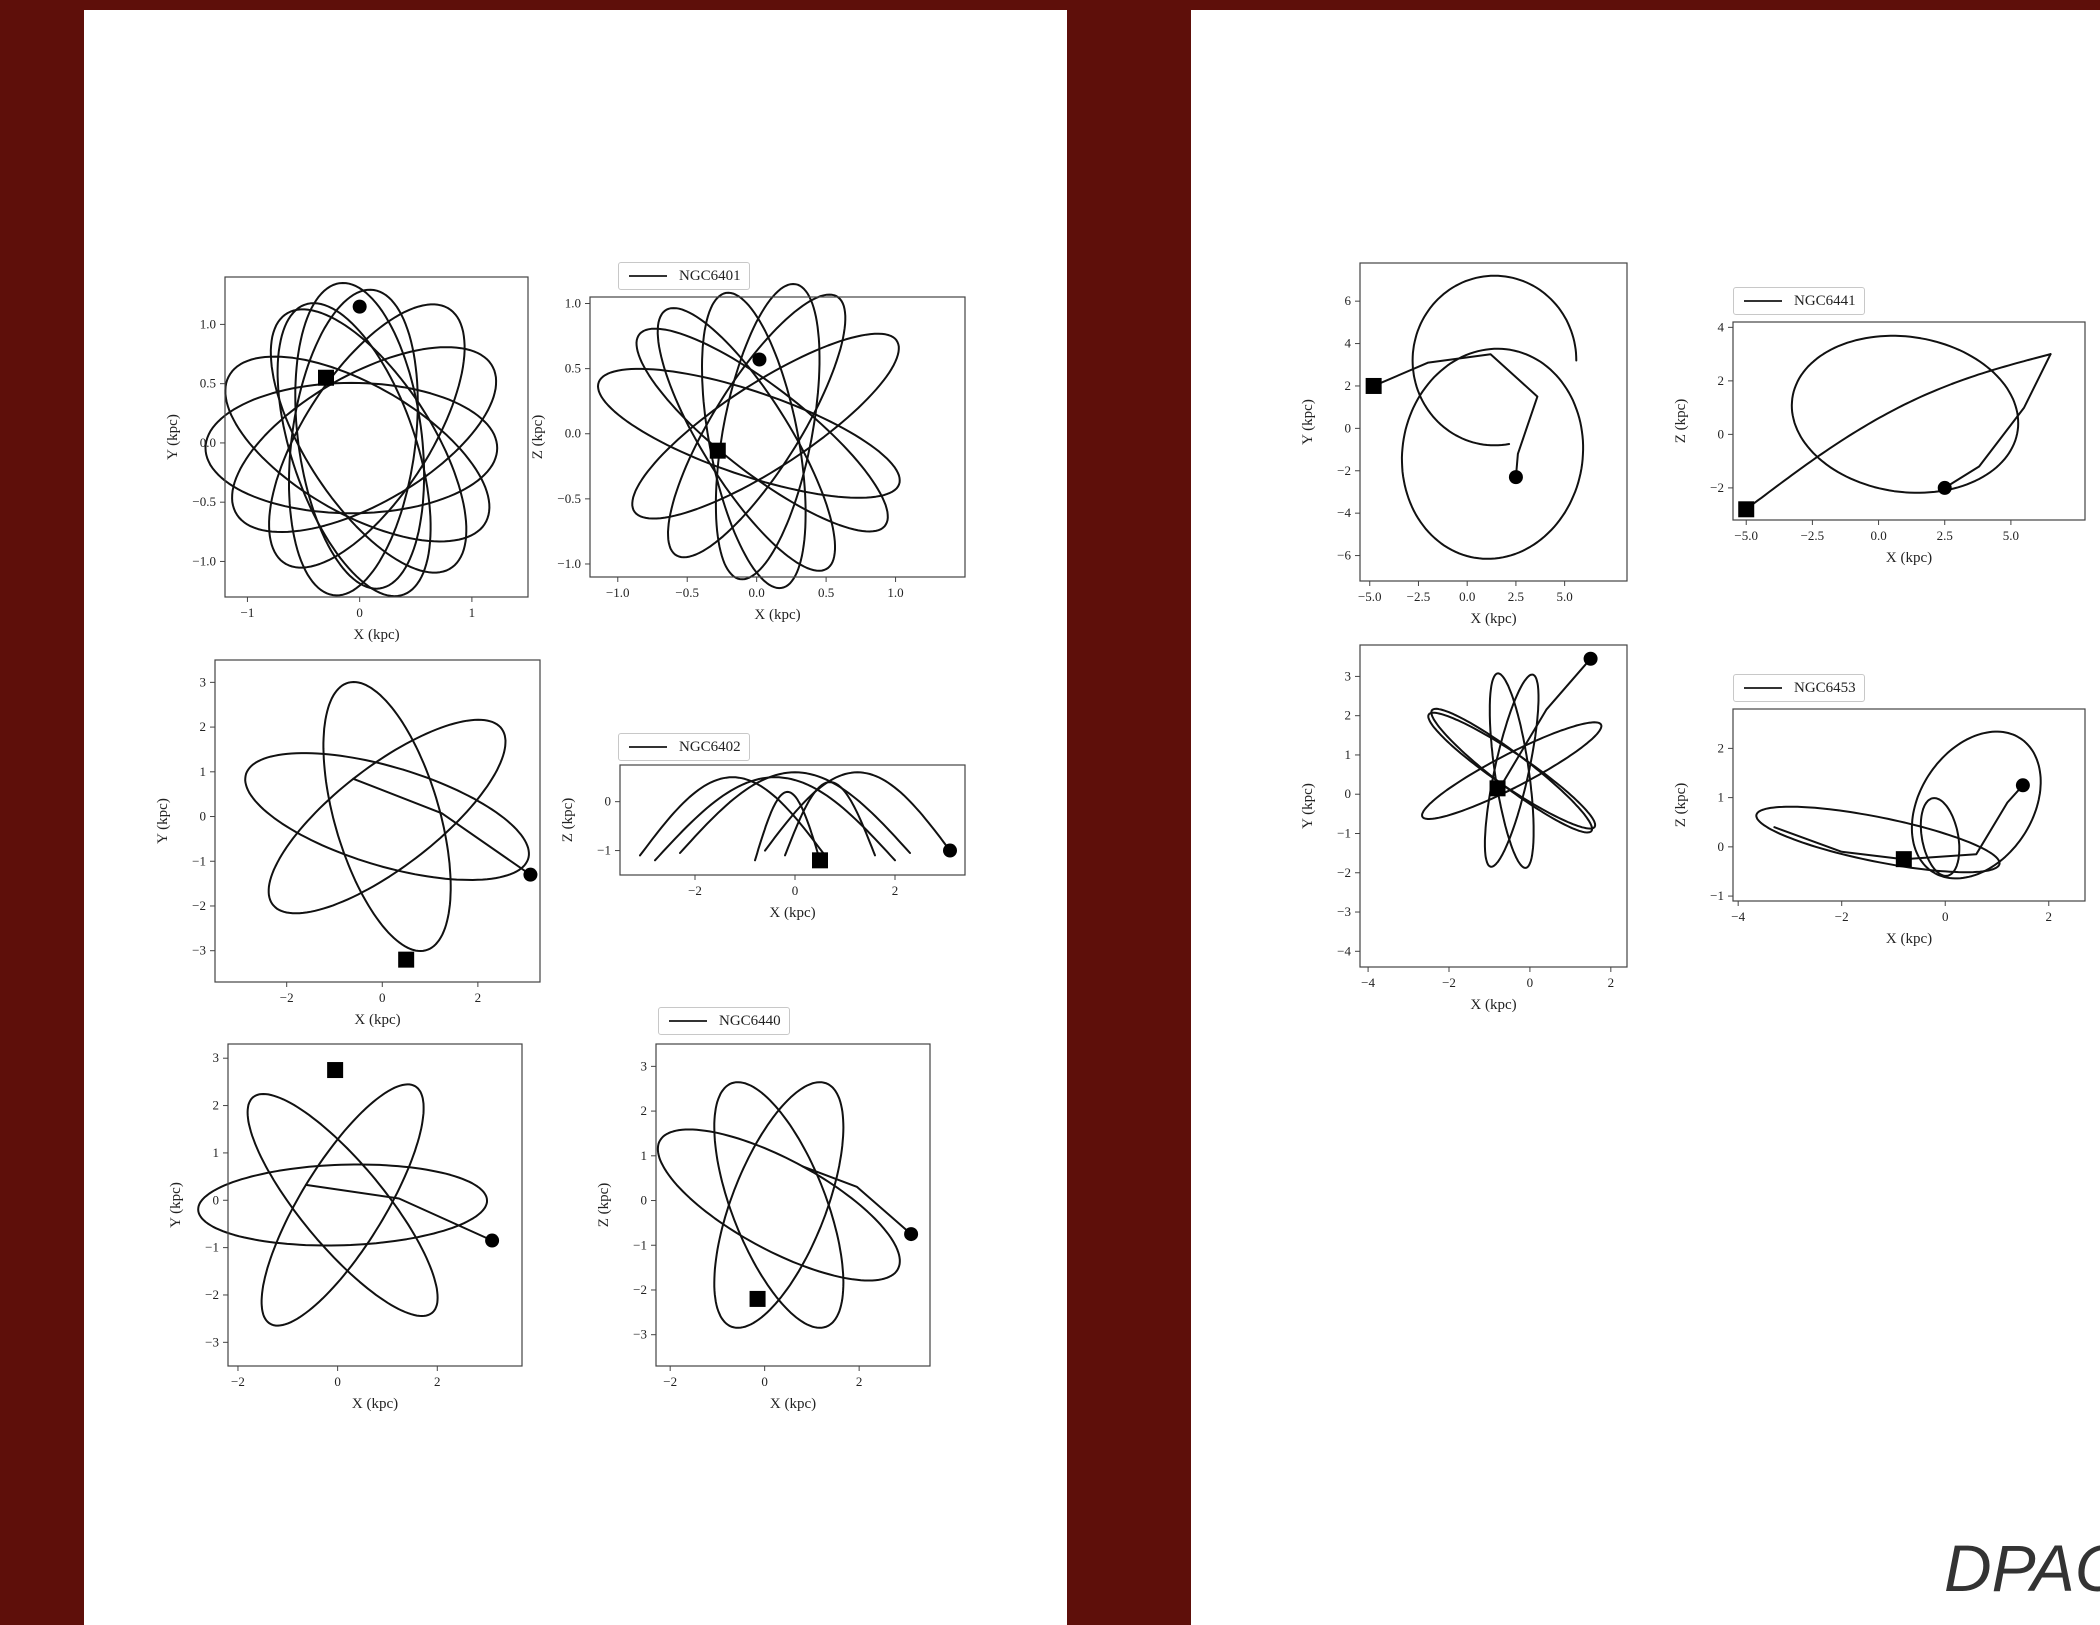 Image resolution: width=2100 pixels, height=1625 pixels. I want to click on legend-label: NGC6401, so click(710, 275).